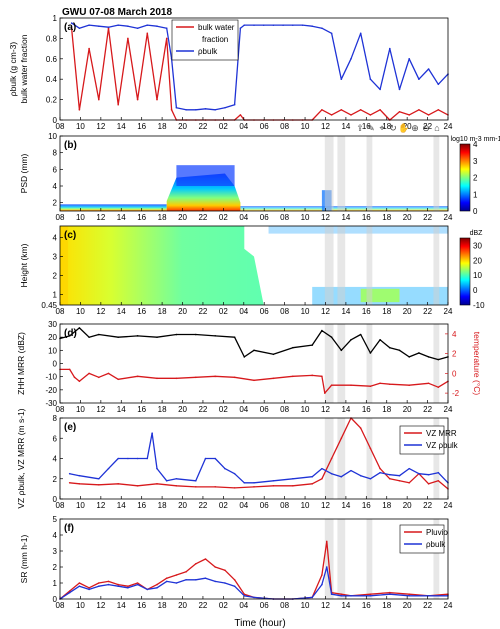 This screenshot has height=629, width=500. Describe the element at coordinates (182, 126) in the screenshot. I see `x-tick-label: 20` at that location.